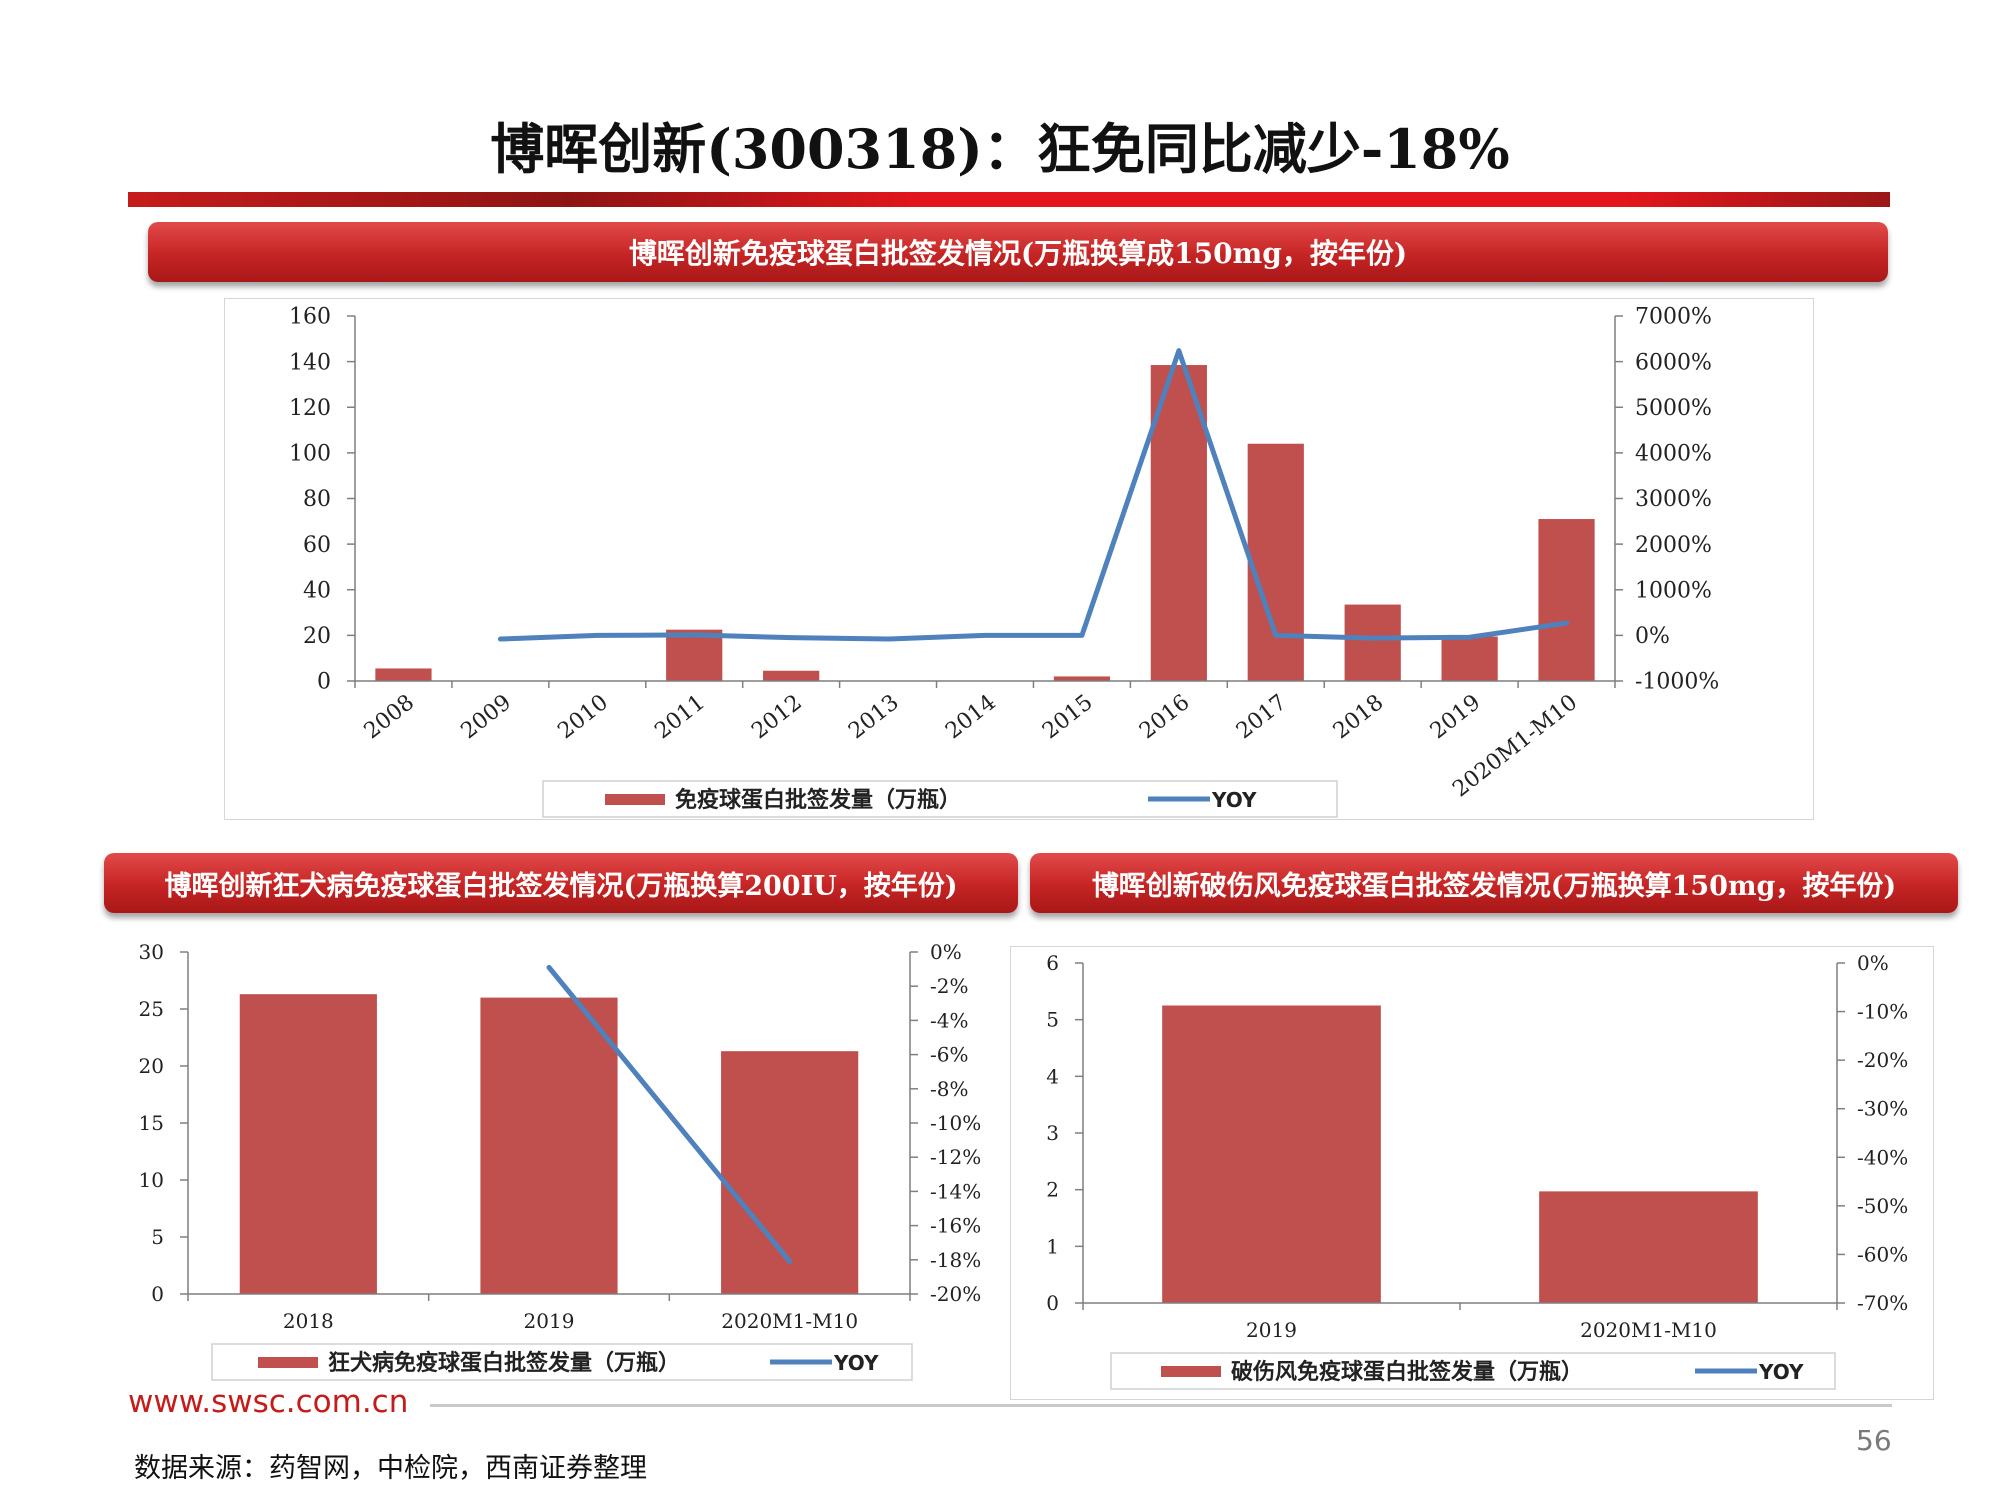 The width and height of the screenshot is (2000, 1501). Describe the element at coordinates (1673, 454) in the screenshot. I see `right-tick-label: 4000%` at that location.